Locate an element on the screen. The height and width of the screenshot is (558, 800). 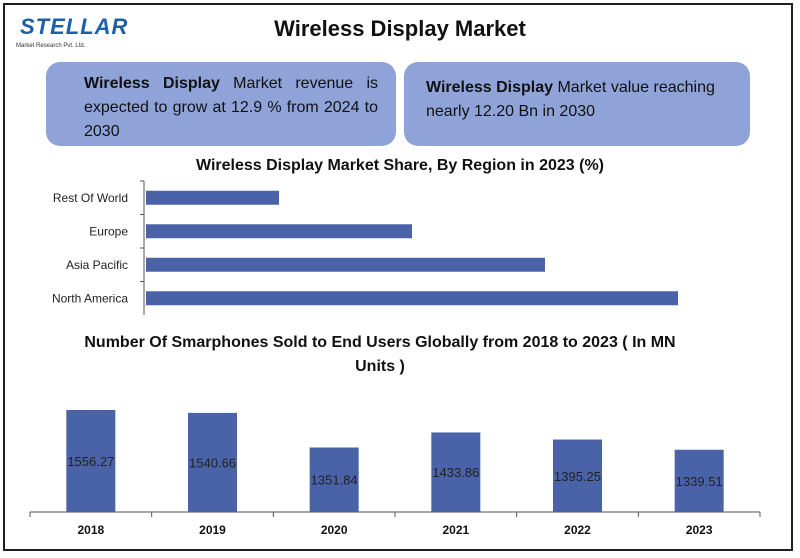
smartphone-value-label: 1540.66 is located at coordinates (212, 462).